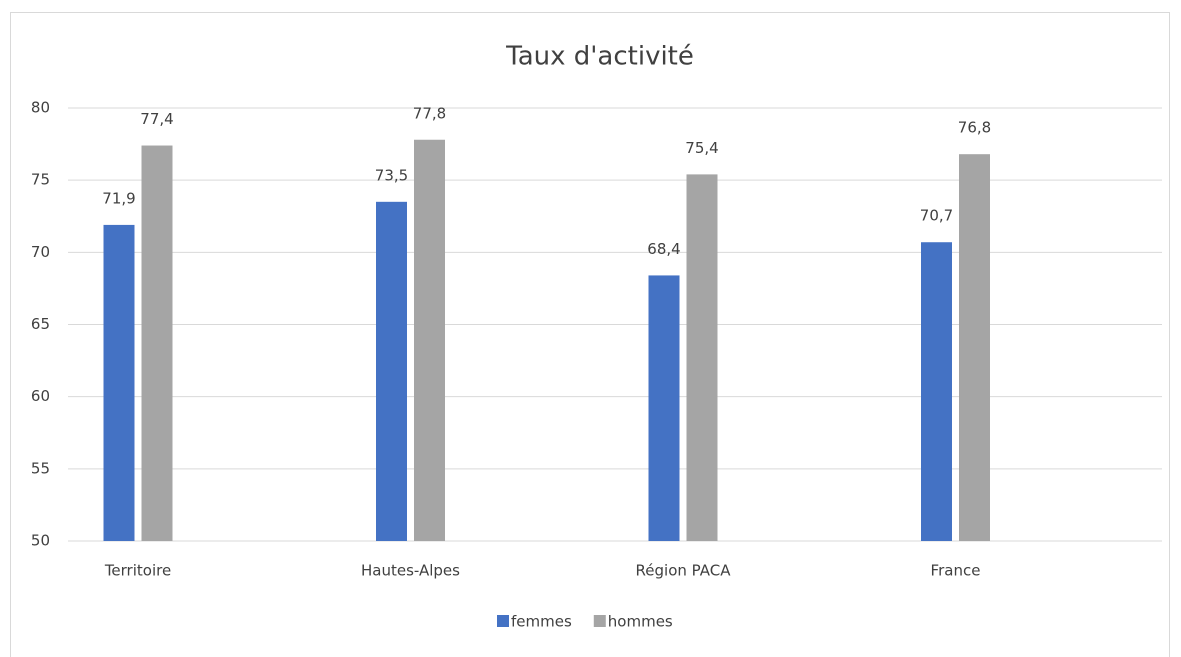 This screenshot has width=1181, height=657. What do you see at coordinates (640, 622) in the screenshot?
I see `legend-label: hommes` at bounding box center [640, 622].